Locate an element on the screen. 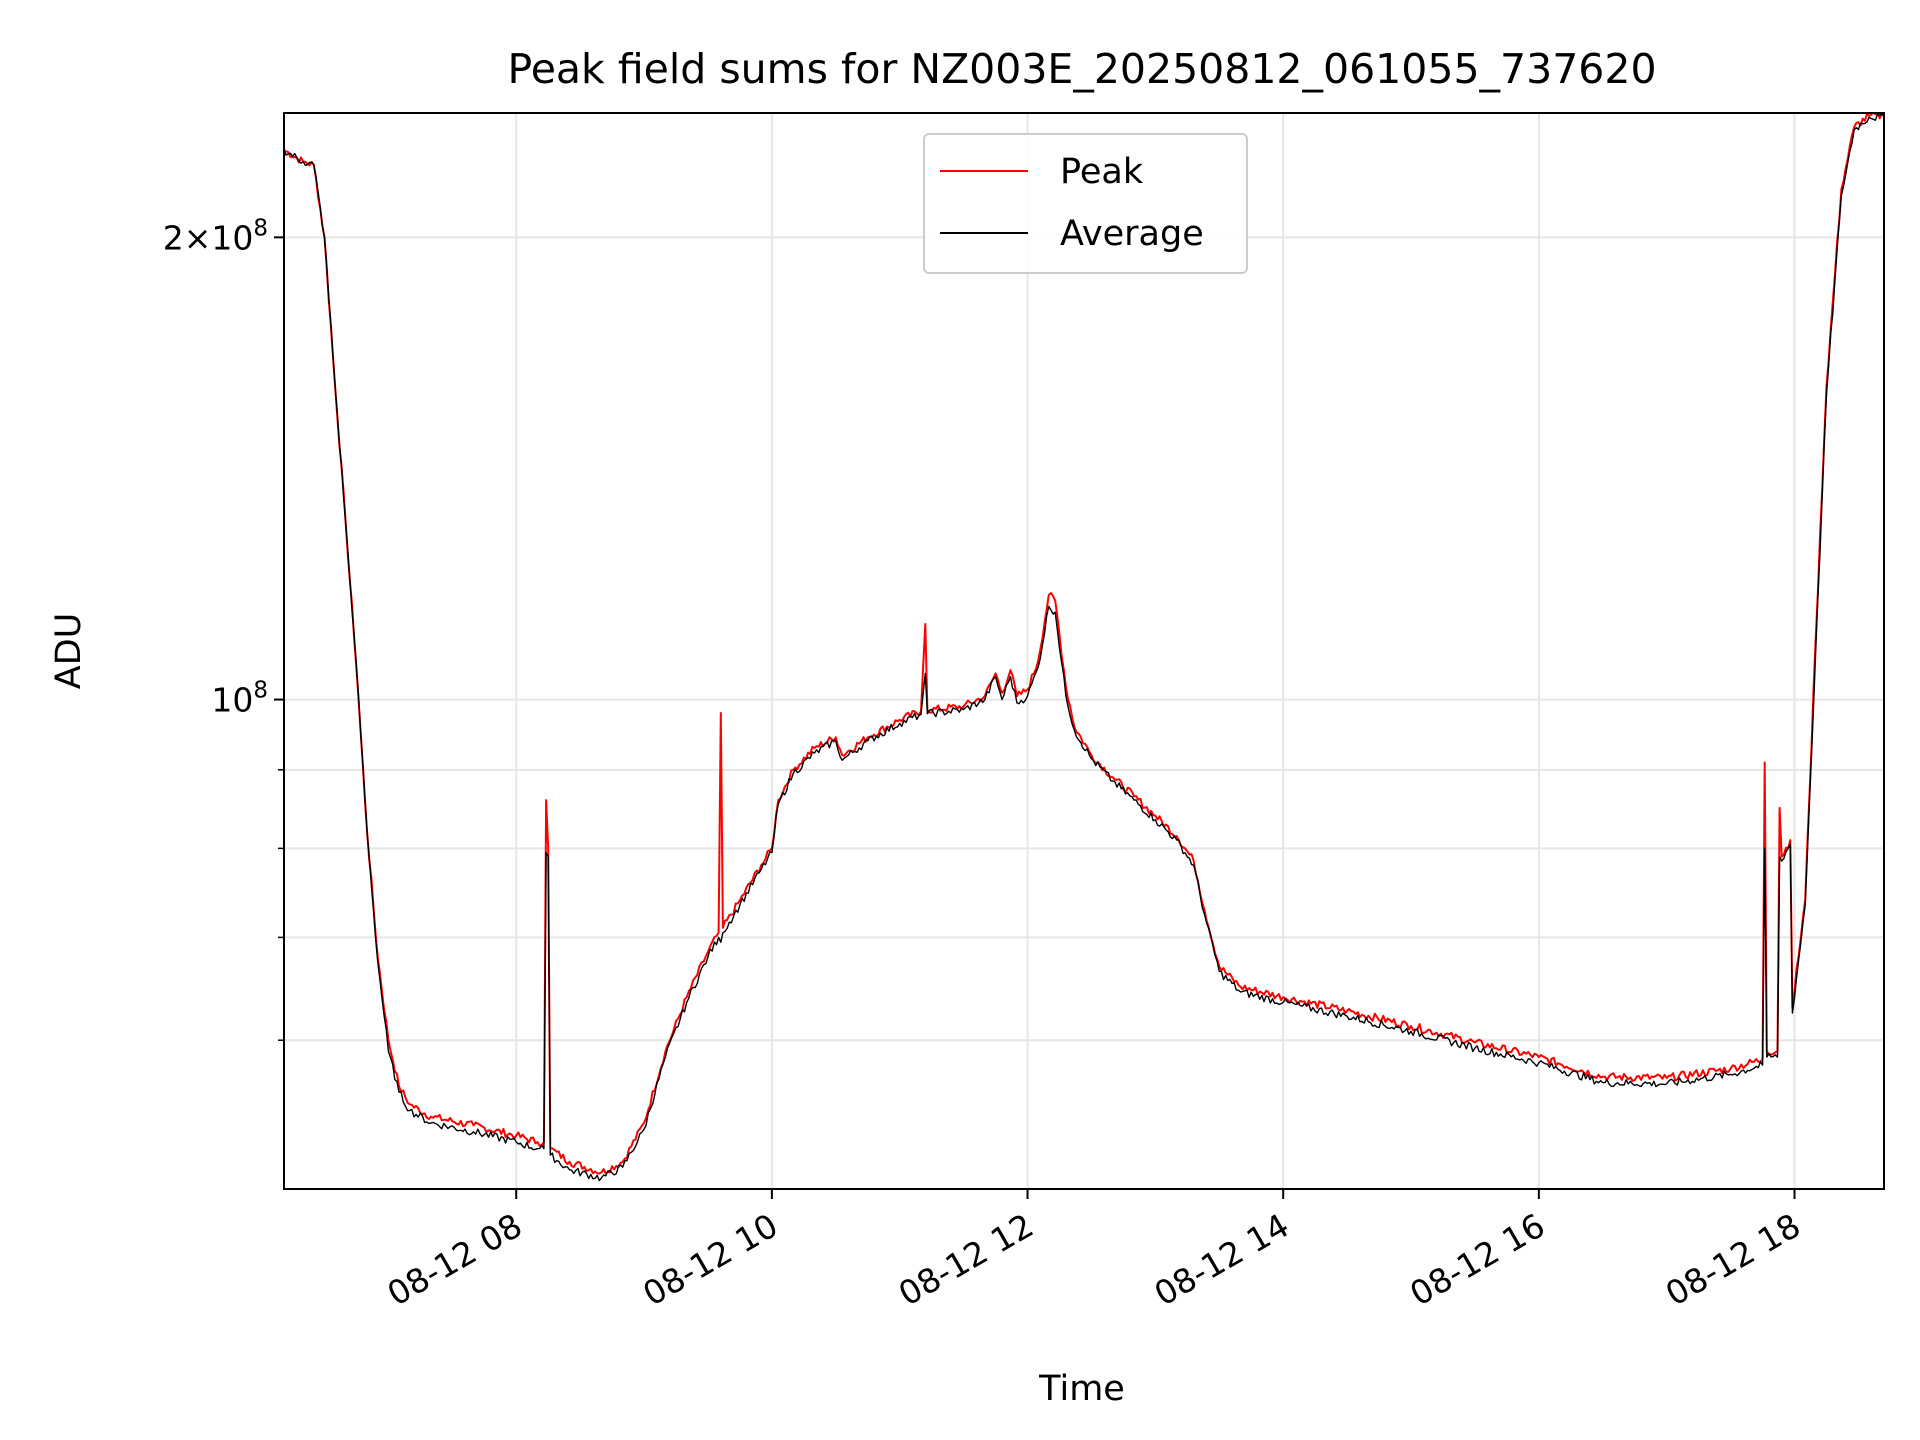 This screenshot has width=1920, height=1440. y-tick-label: 2×108 is located at coordinates (215, 236).